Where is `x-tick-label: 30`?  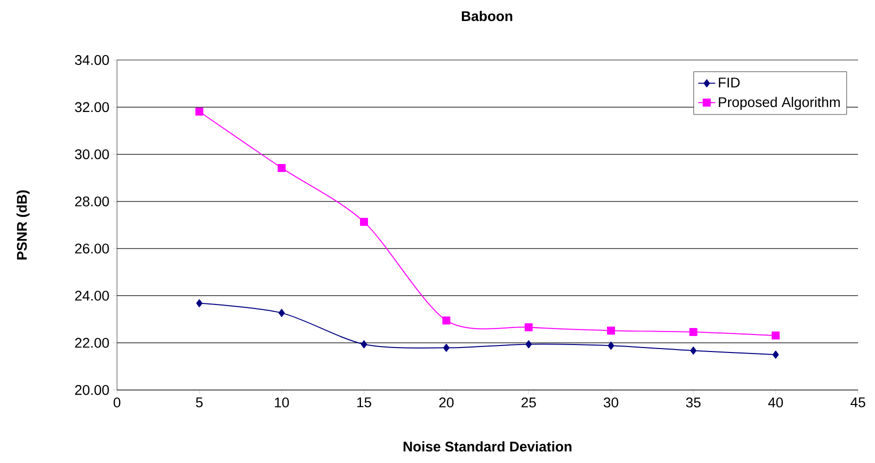
x-tick-label: 30 is located at coordinates (611, 403).